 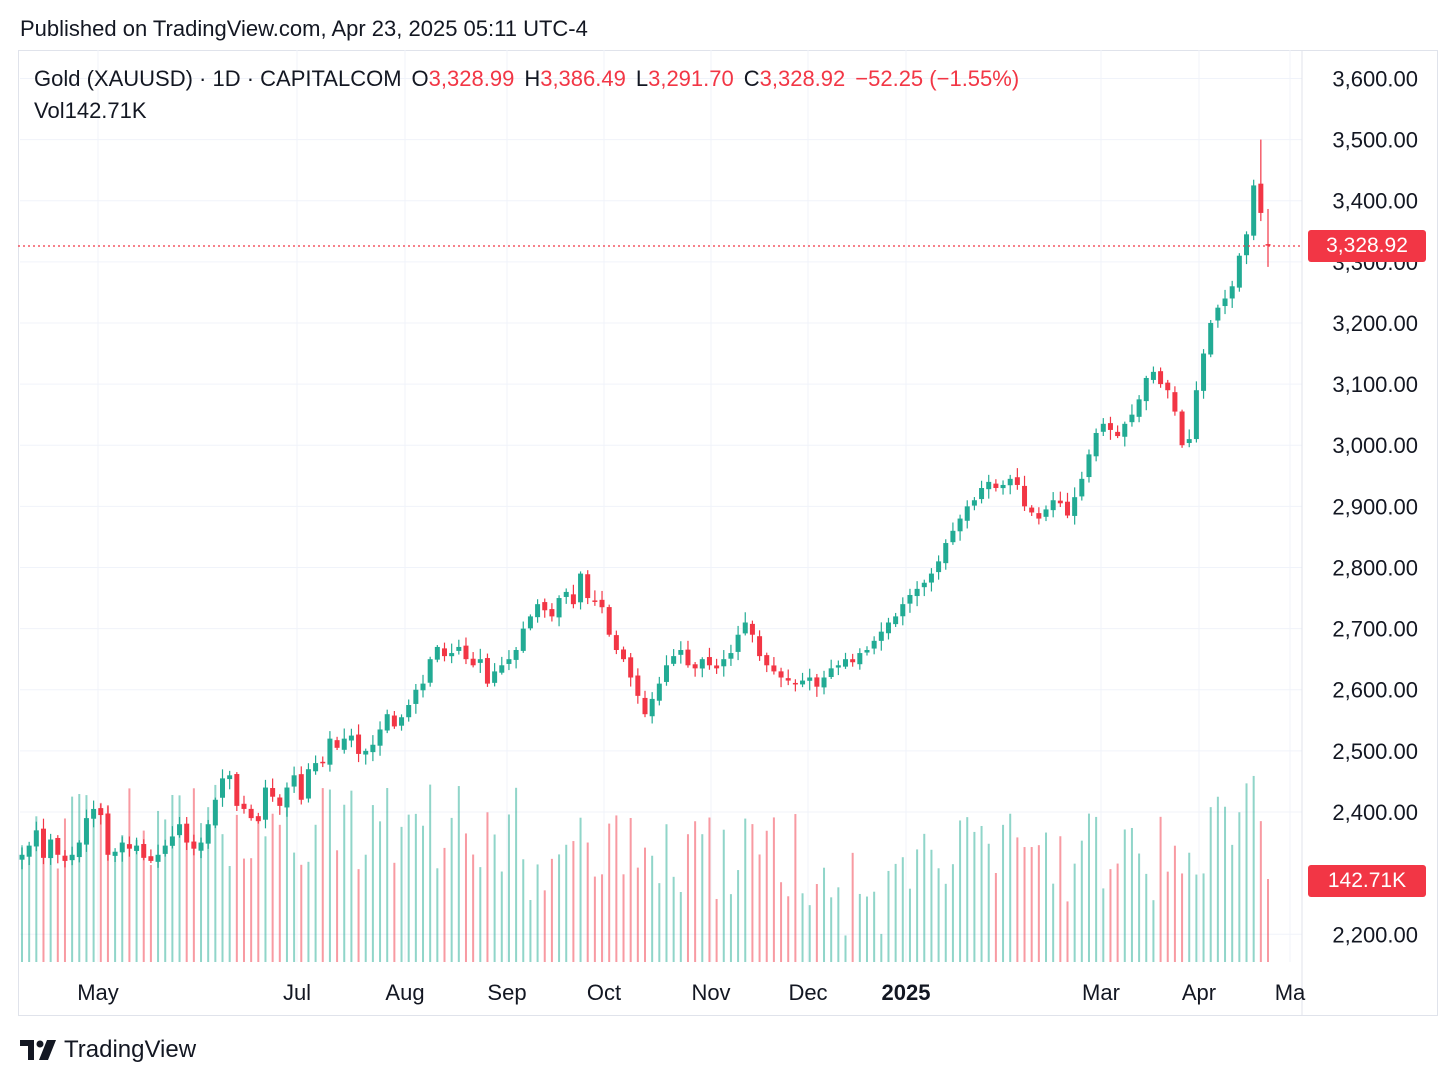 What do you see at coordinates (1367, 881) in the screenshot?
I see `last-volume-tag: 142.71K` at bounding box center [1367, 881].